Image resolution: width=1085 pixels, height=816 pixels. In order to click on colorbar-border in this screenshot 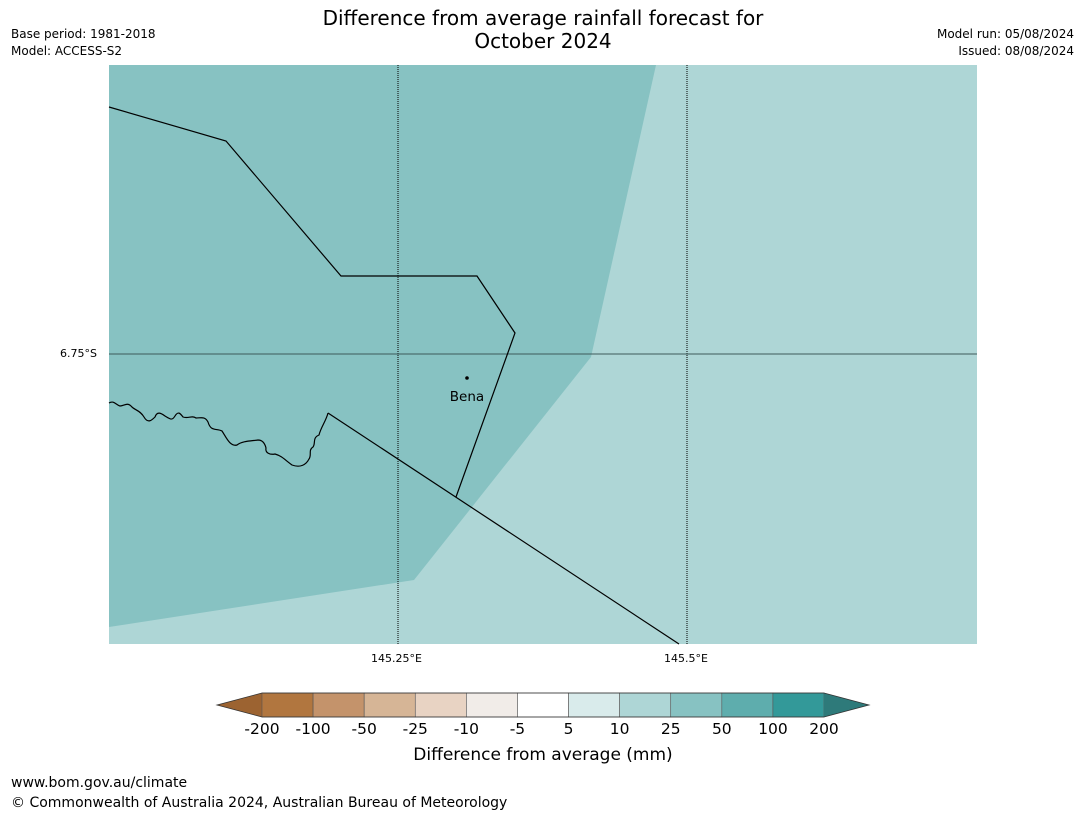, I will do `click(543, 705)`.